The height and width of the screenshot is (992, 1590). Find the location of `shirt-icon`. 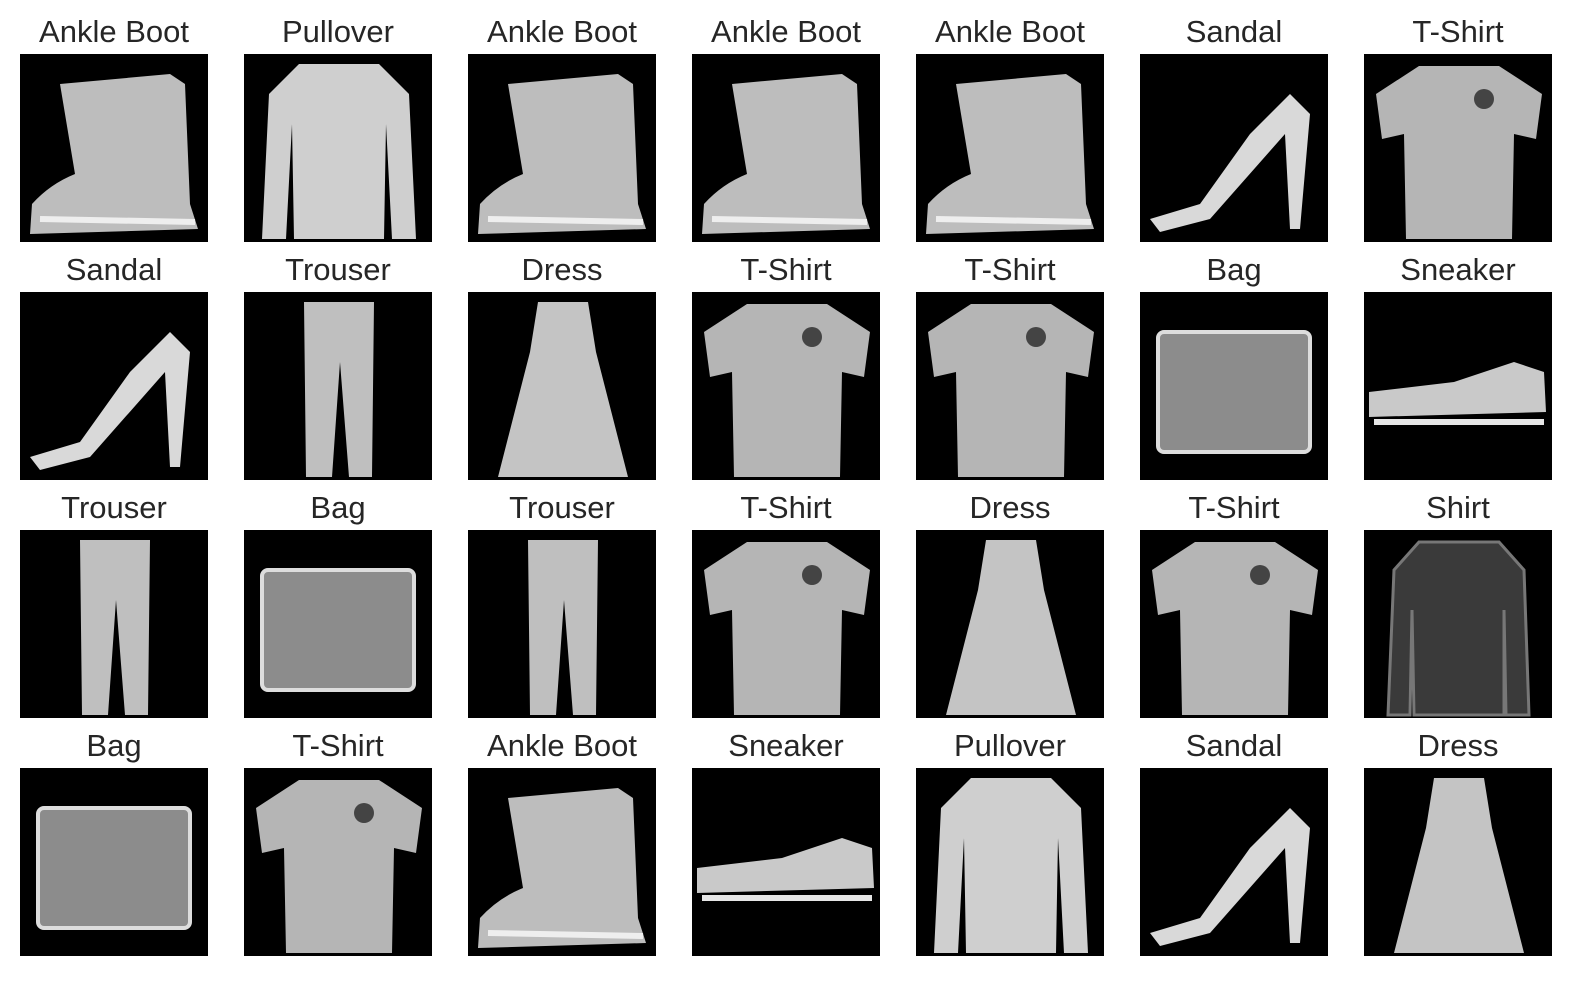

shirt-icon is located at coordinates (1458, 624).